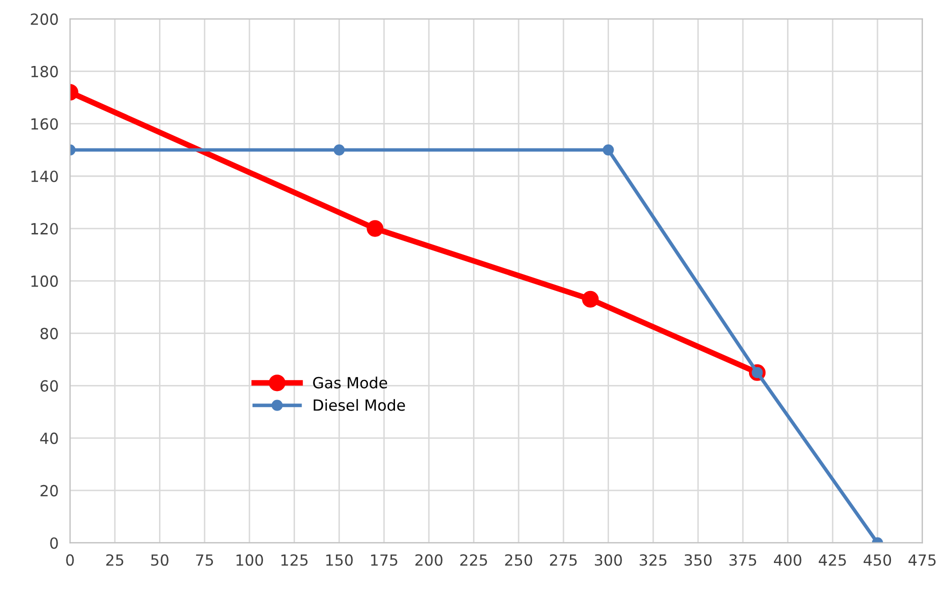 The width and height of the screenshot is (946, 592). Describe the element at coordinates (359, 405) in the screenshot. I see `legend-label: Diesel Mode` at that location.